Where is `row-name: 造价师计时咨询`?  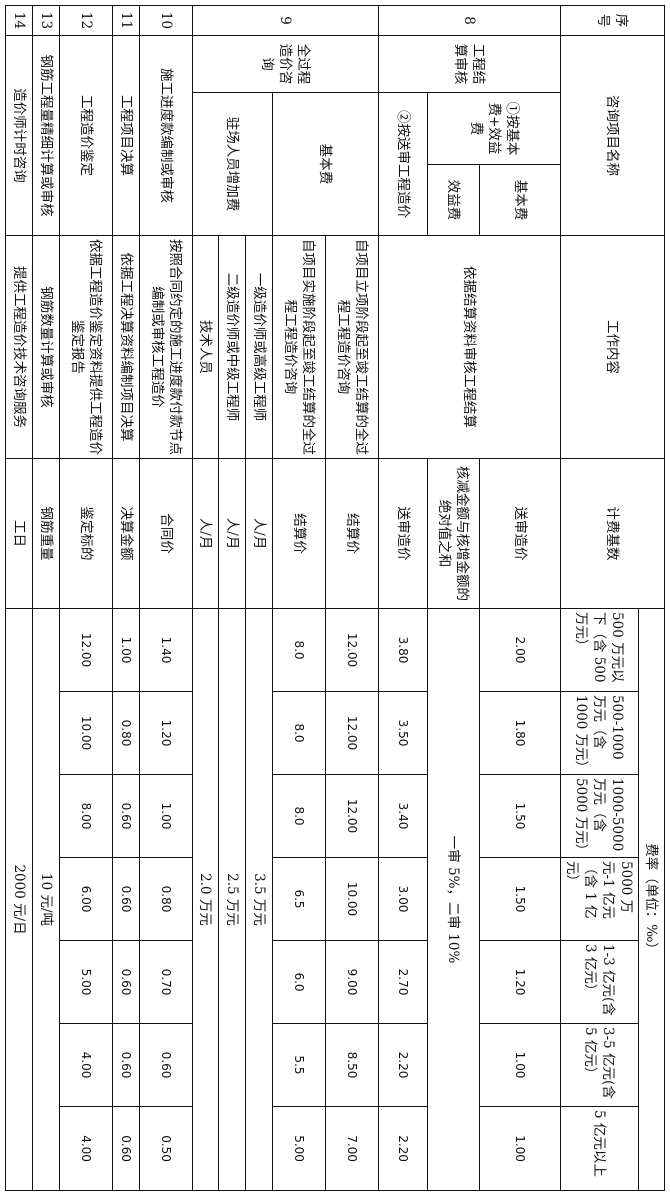 row-name: 造价师计时咨询 is located at coordinates (19, 135).